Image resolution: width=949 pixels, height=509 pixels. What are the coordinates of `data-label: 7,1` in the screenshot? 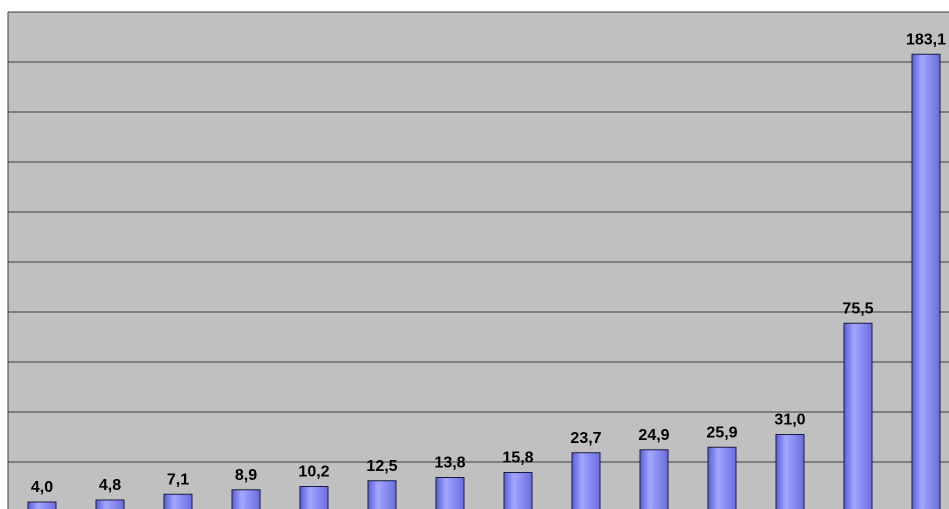 It's located at (178, 479).